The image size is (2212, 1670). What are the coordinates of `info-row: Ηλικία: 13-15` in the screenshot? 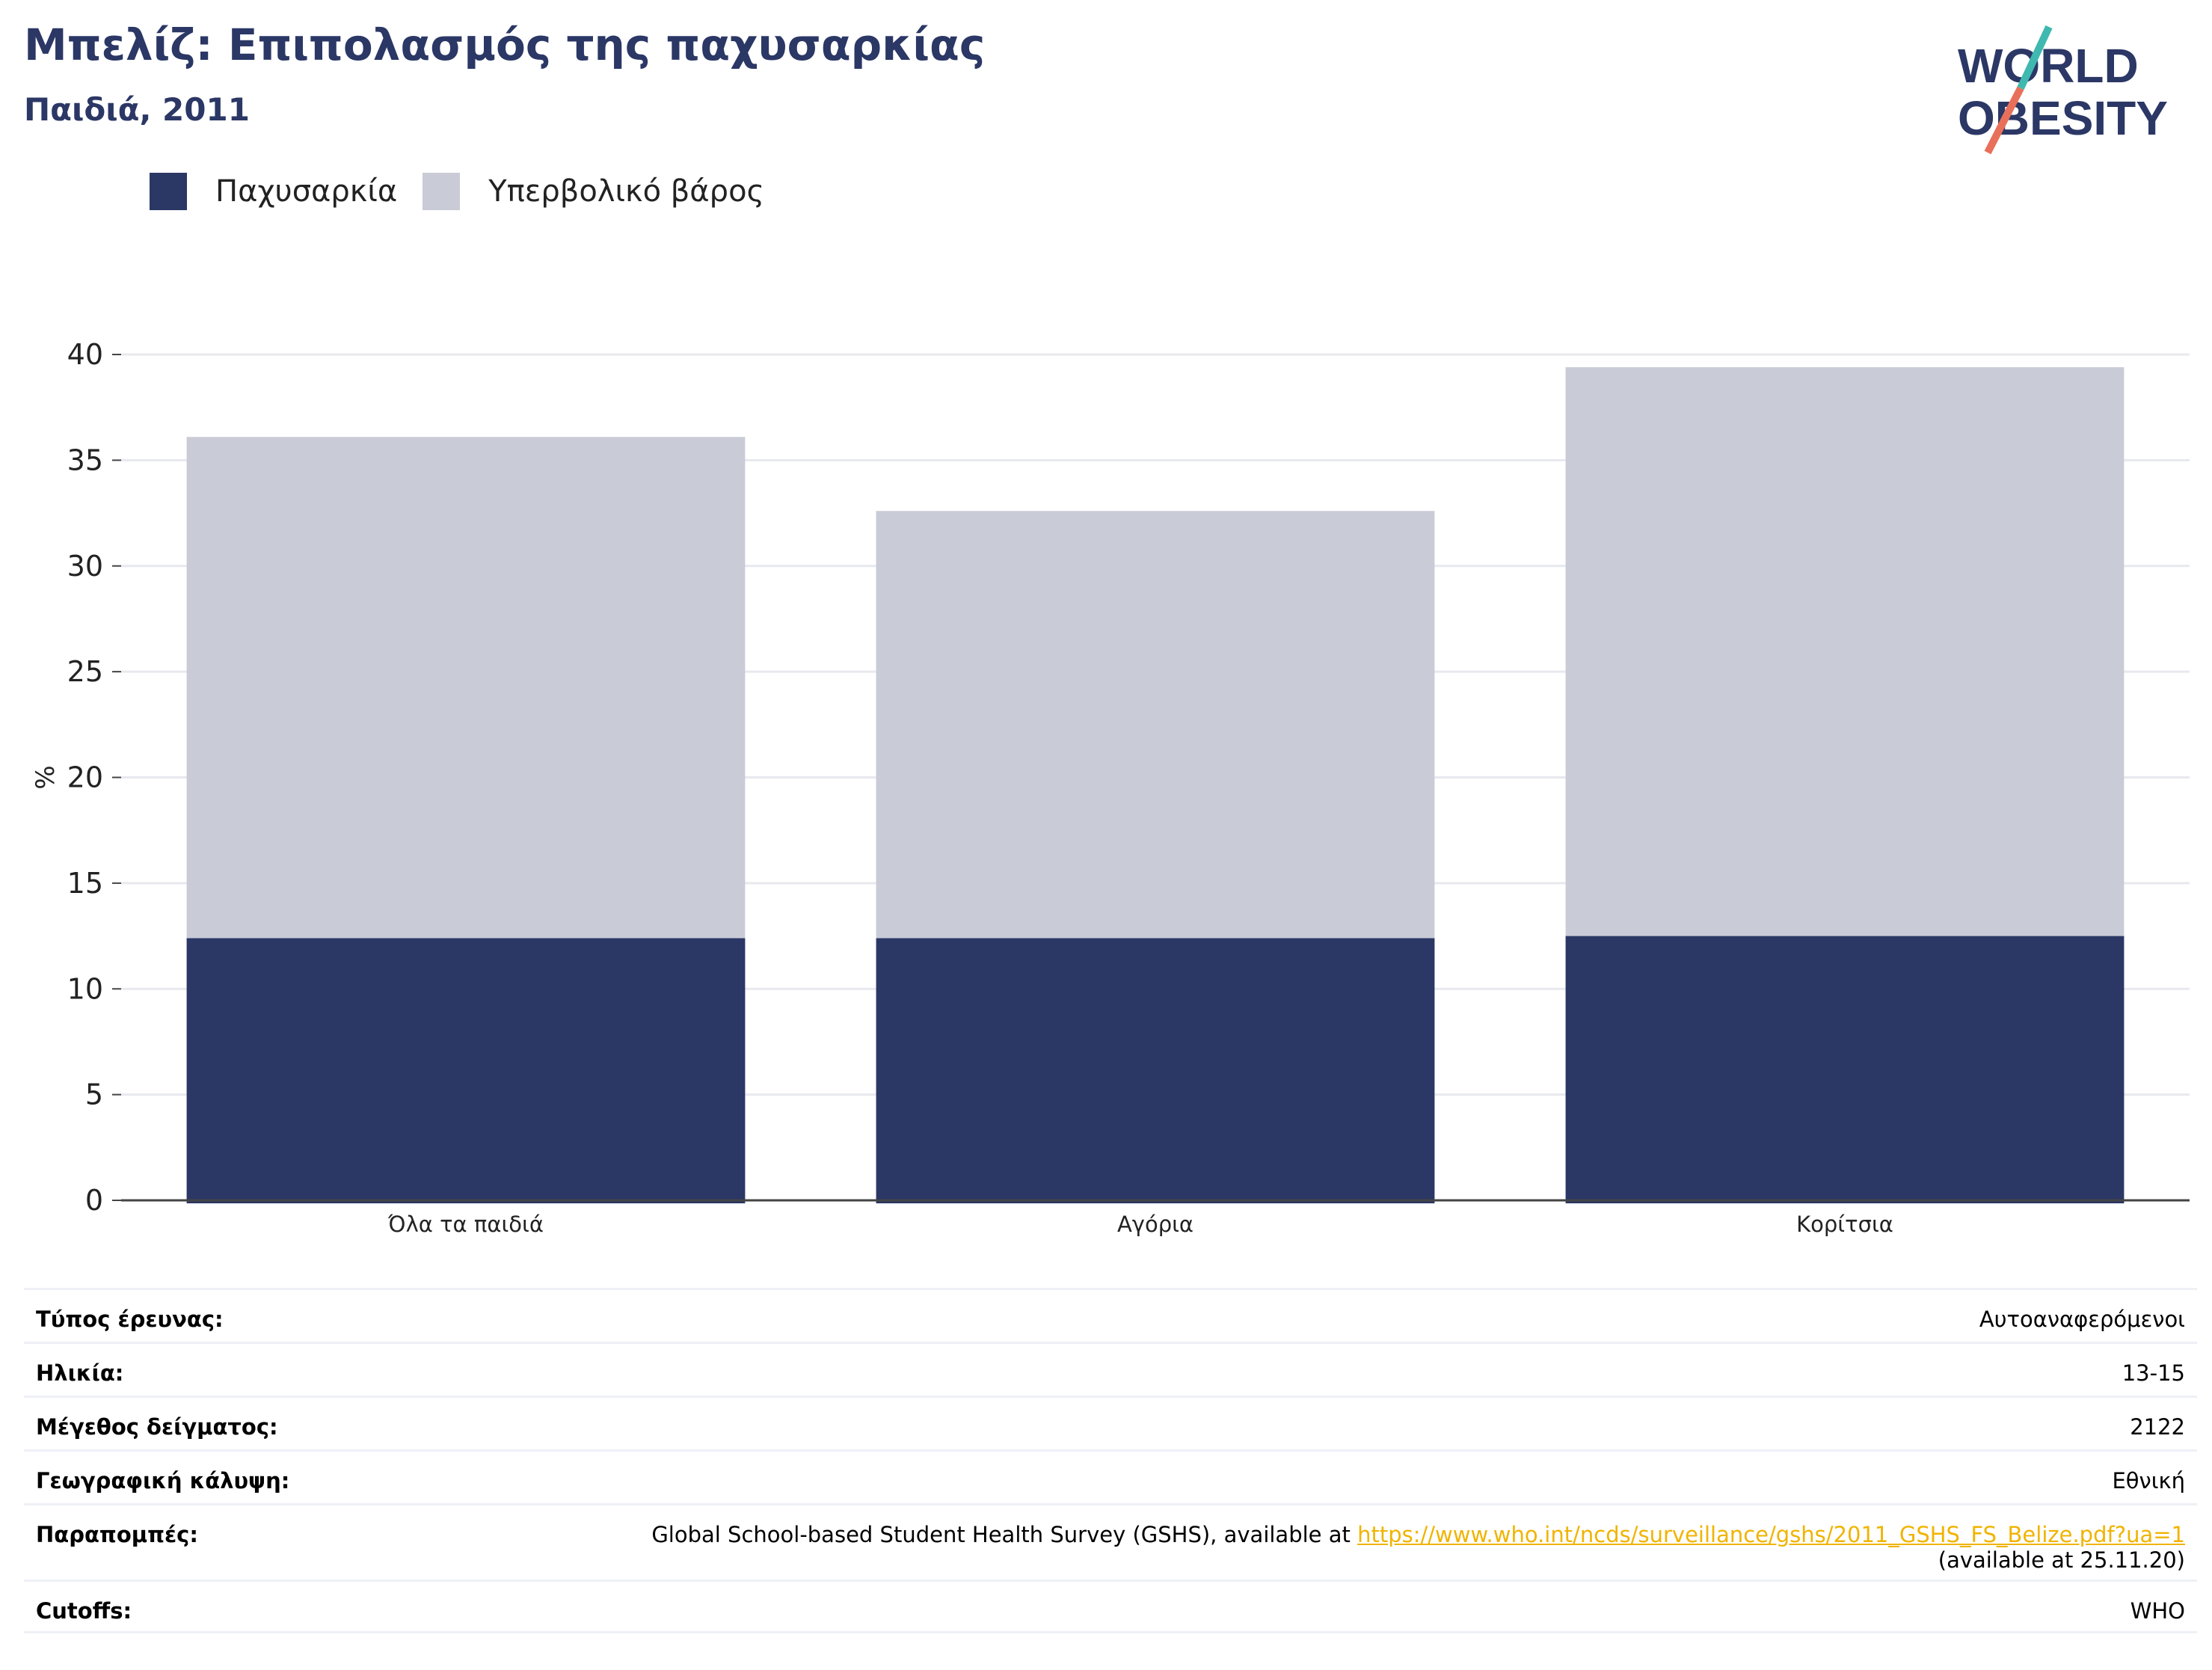 It's located at (1110, 1369).